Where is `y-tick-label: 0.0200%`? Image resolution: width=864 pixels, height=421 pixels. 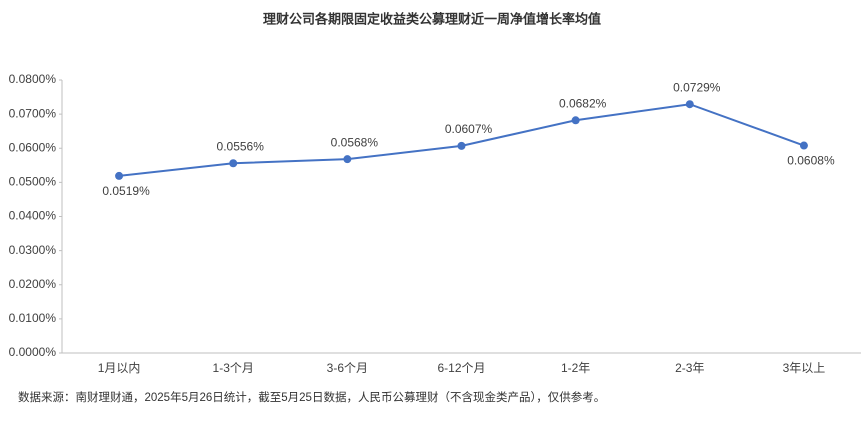
y-tick-label: 0.0200% is located at coordinates (33, 284).